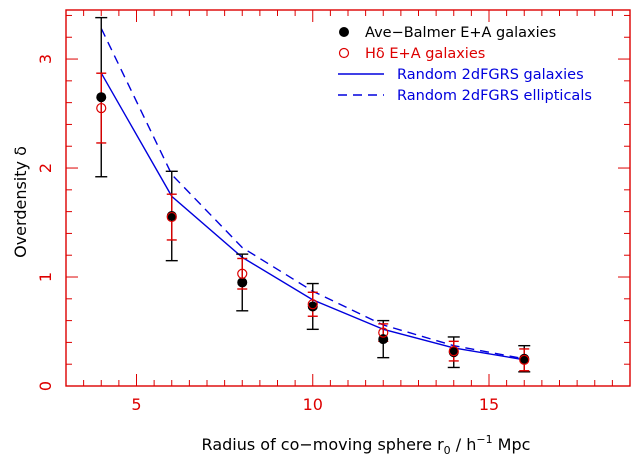 Image resolution: width=633 pixels, height=457 pixels. Describe the element at coordinates (366, 445) in the screenshot. I see `x-axis-label: Radius of co−moving sphere r0 / h−1 Mpc` at that location.